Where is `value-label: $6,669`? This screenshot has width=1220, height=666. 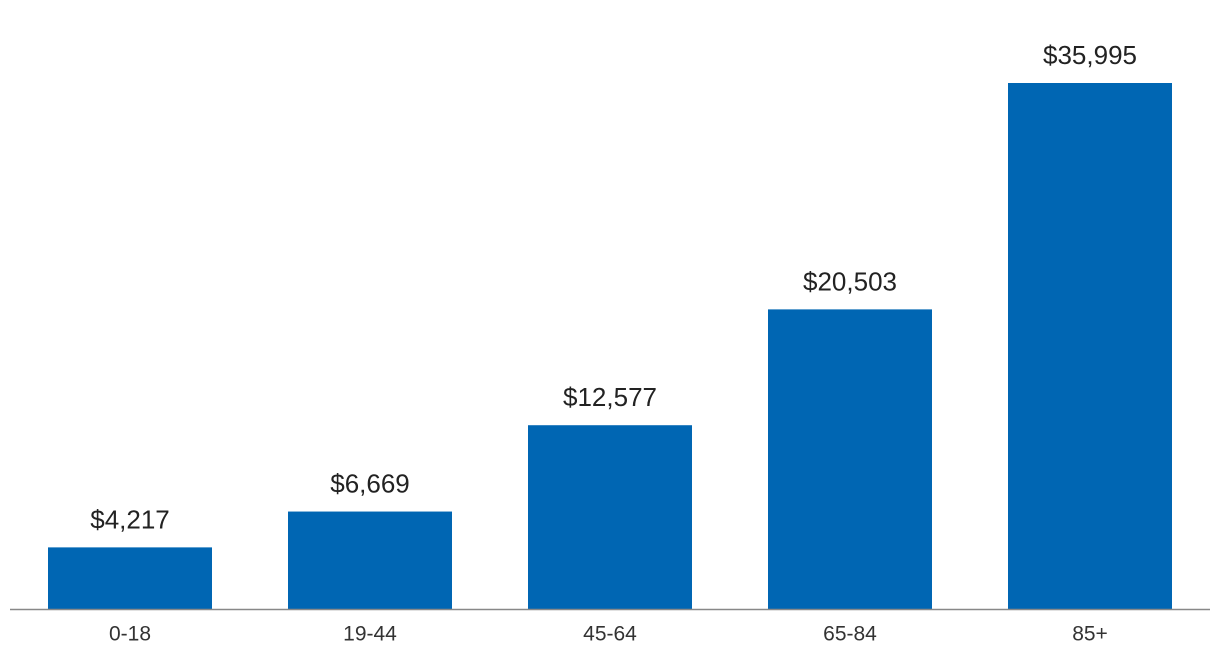 value-label: $6,669 is located at coordinates (370, 483).